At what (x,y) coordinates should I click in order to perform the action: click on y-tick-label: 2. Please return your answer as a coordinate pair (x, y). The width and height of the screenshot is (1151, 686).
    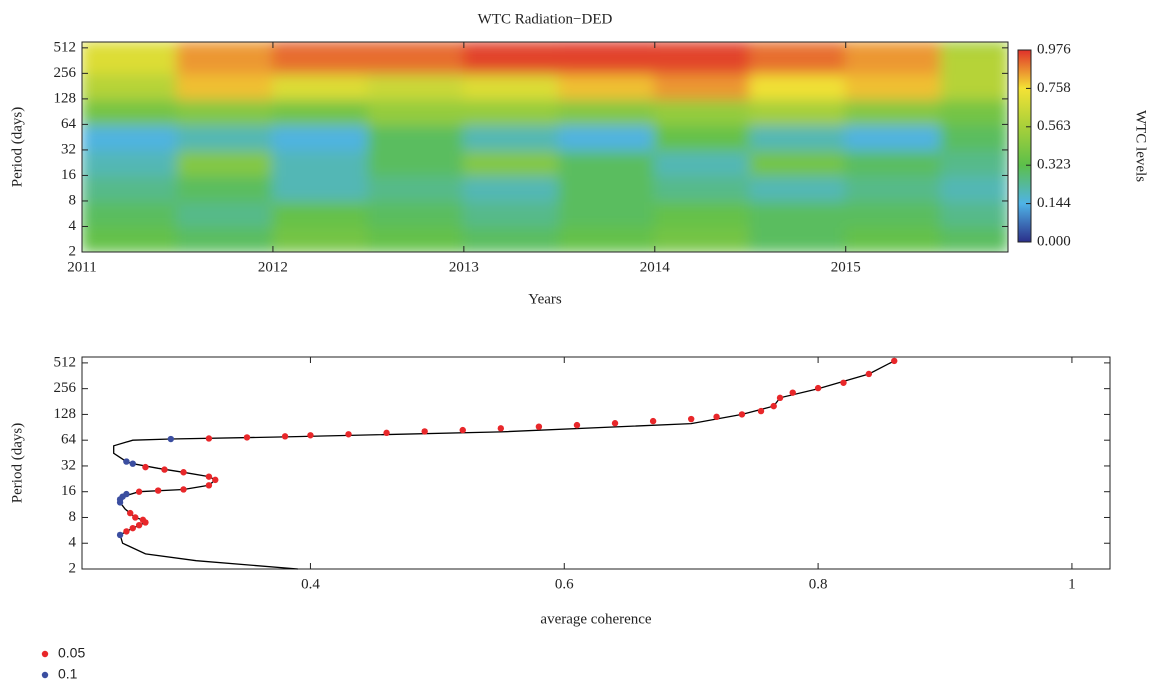
    Looking at the image, I should click on (73, 568).